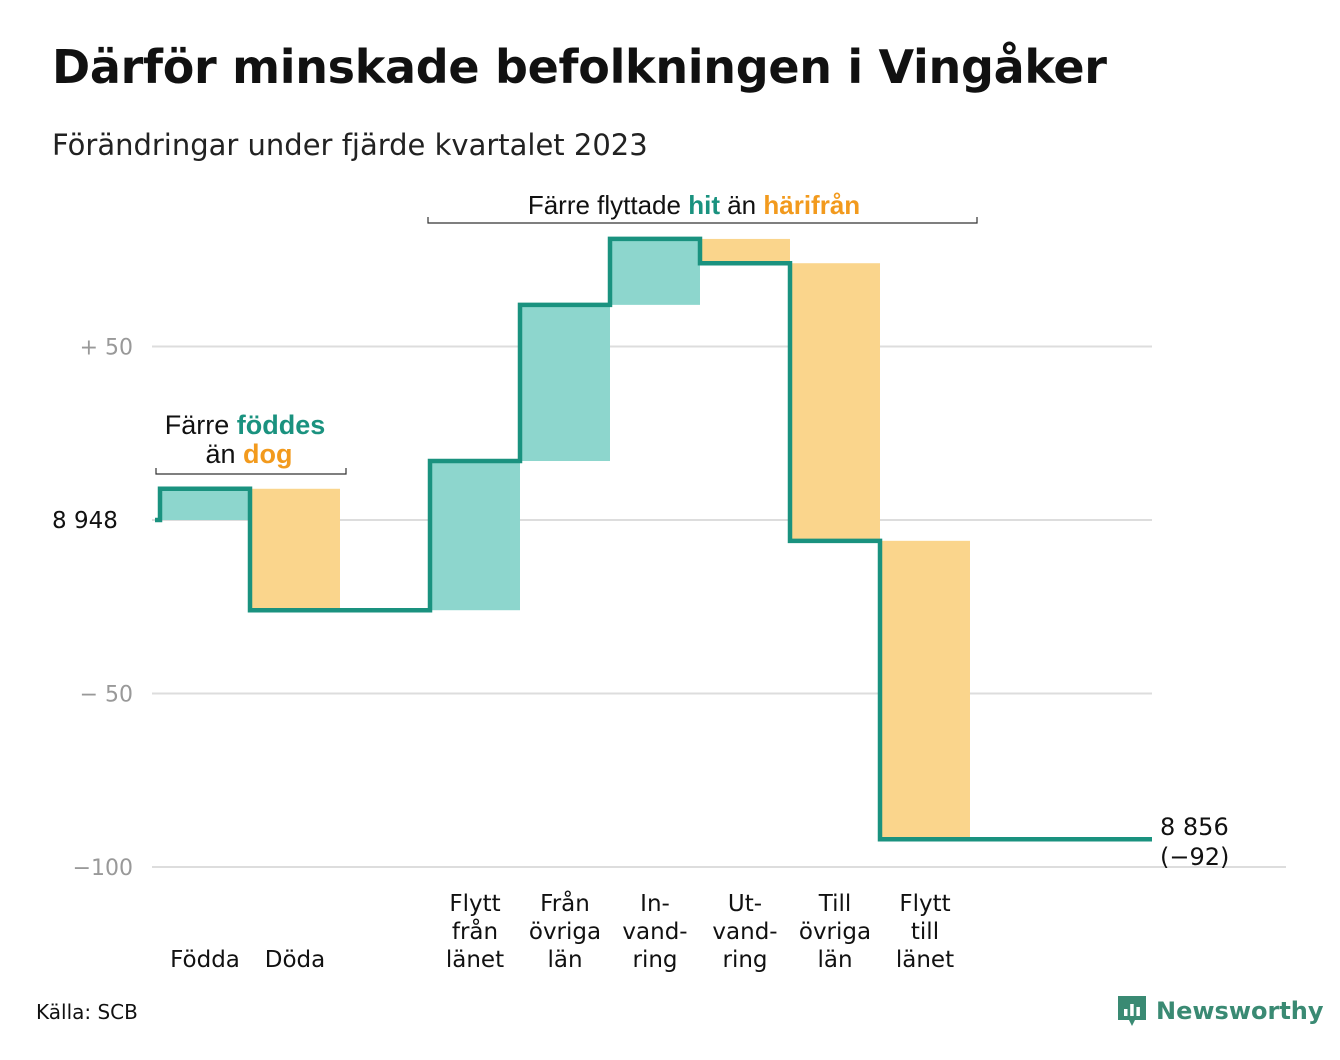 The width and height of the screenshot is (1340, 1060). What do you see at coordinates (745, 251) in the screenshot?
I see `bar-utvandring` at bounding box center [745, 251].